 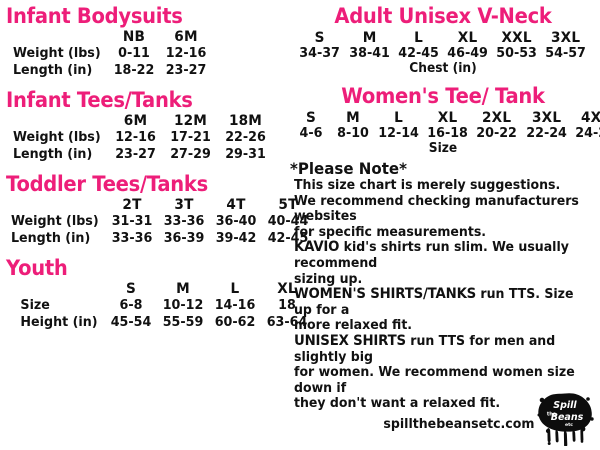 What do you see at coordinates (131, 322) in the screenshot?
I see `cell-value: 45-54` at bounding box center [131, 322].